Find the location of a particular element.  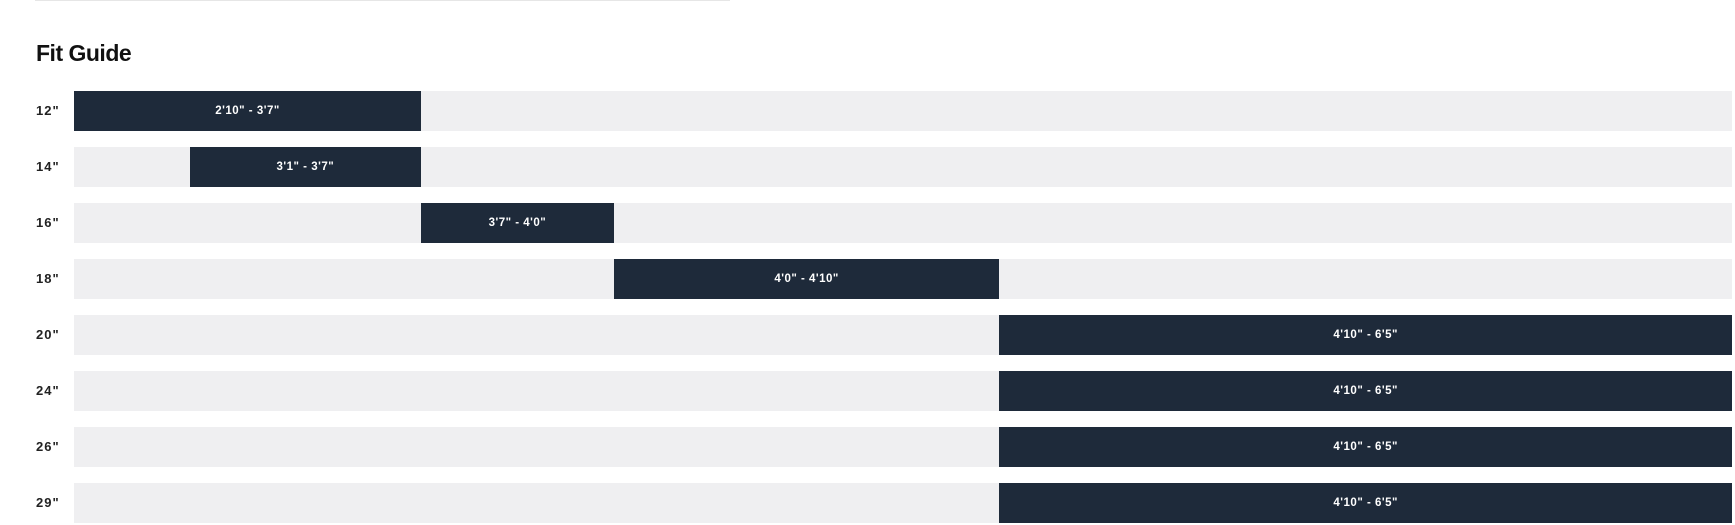

fit-row: 24" 4'10" - 6'5" is located at coordinates (867, 391).